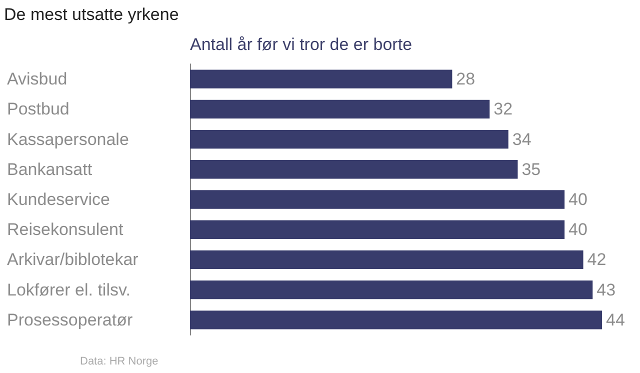 The image size is (640, 373). I want to click on data-label: 28, so click(466, 79).